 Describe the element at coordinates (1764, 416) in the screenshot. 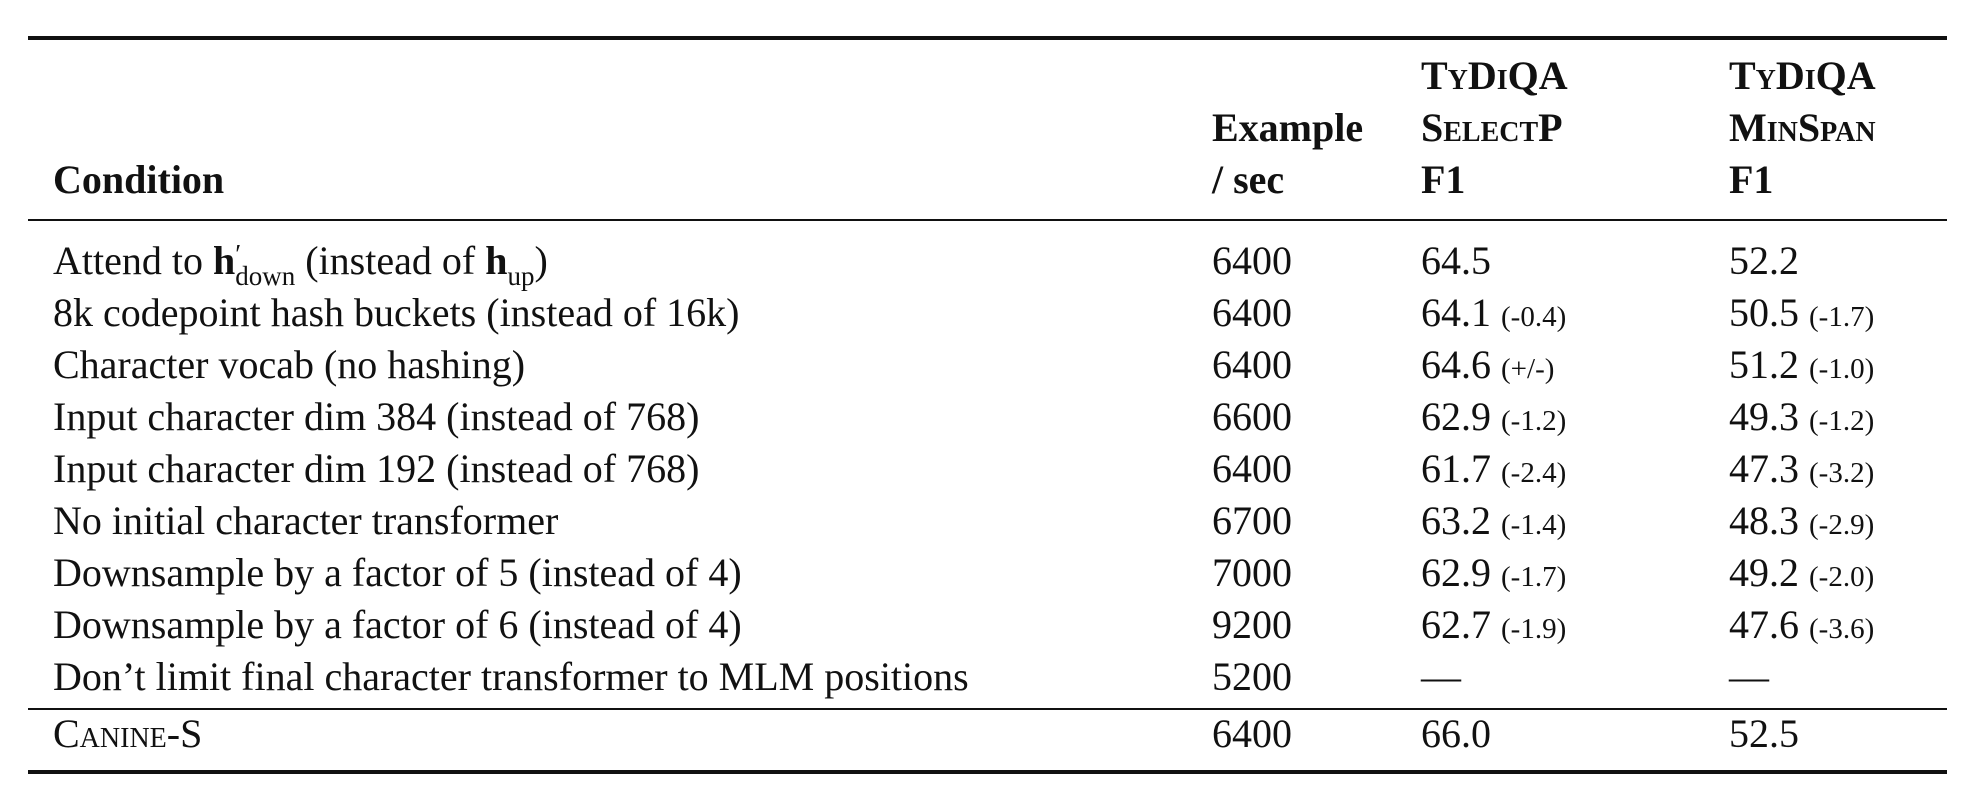

I see `score: 49.3` at that location.